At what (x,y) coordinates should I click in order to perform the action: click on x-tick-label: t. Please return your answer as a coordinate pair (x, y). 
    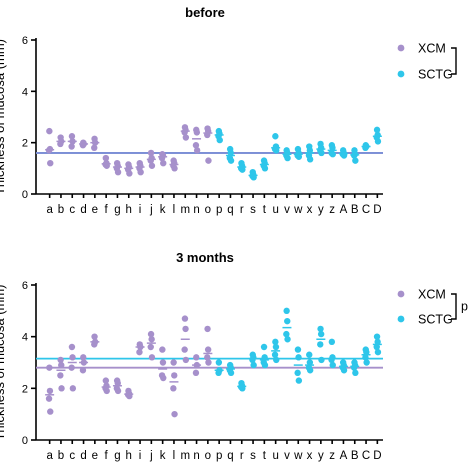
    Looking at the image, I should click on (265, 210).